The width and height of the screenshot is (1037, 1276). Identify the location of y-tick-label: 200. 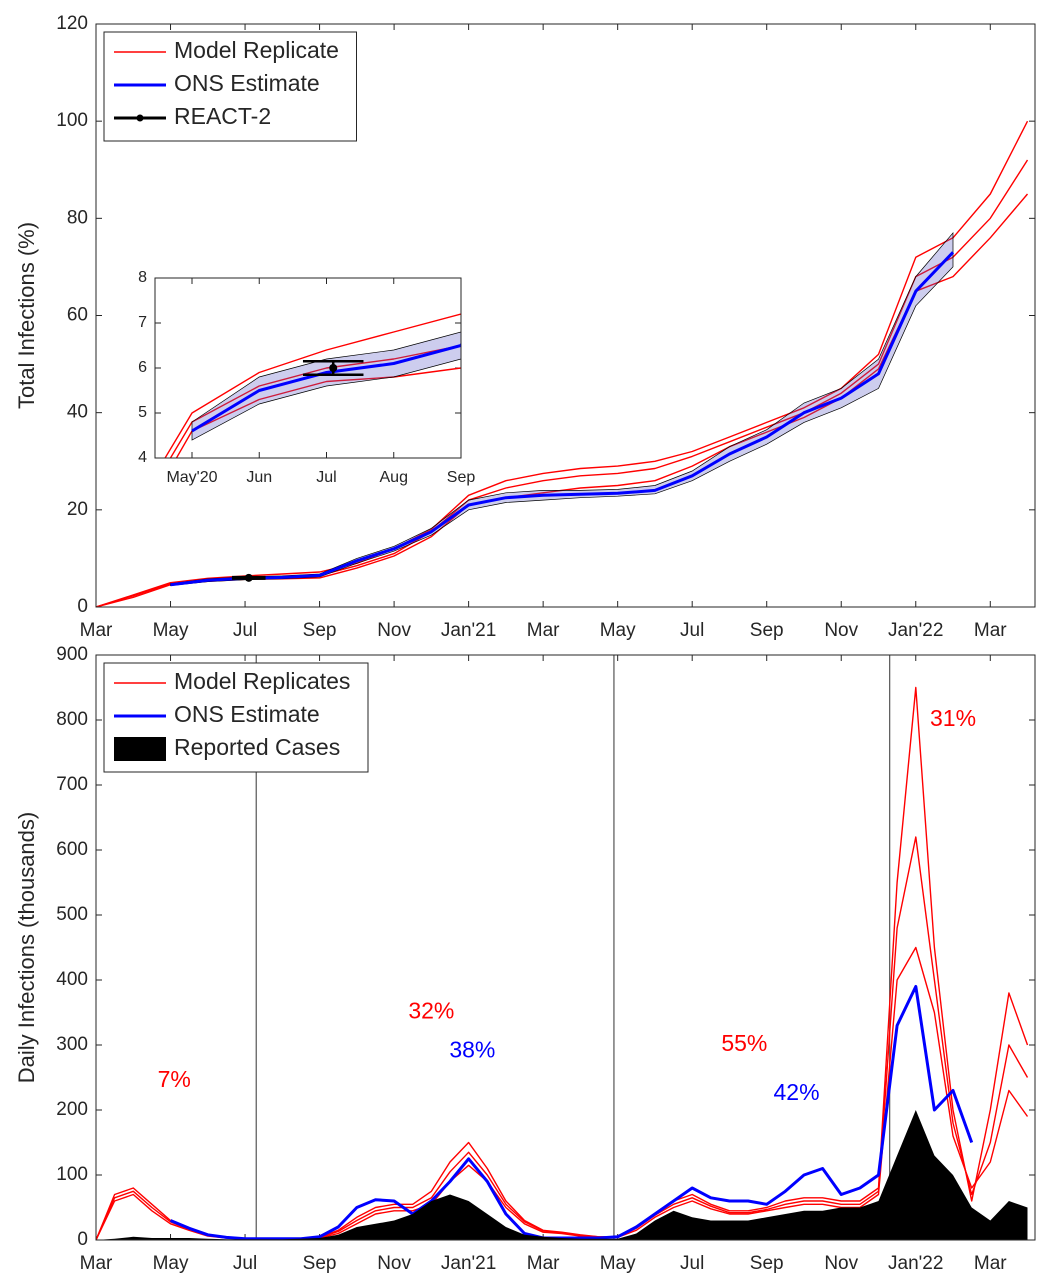
(72, 1109).